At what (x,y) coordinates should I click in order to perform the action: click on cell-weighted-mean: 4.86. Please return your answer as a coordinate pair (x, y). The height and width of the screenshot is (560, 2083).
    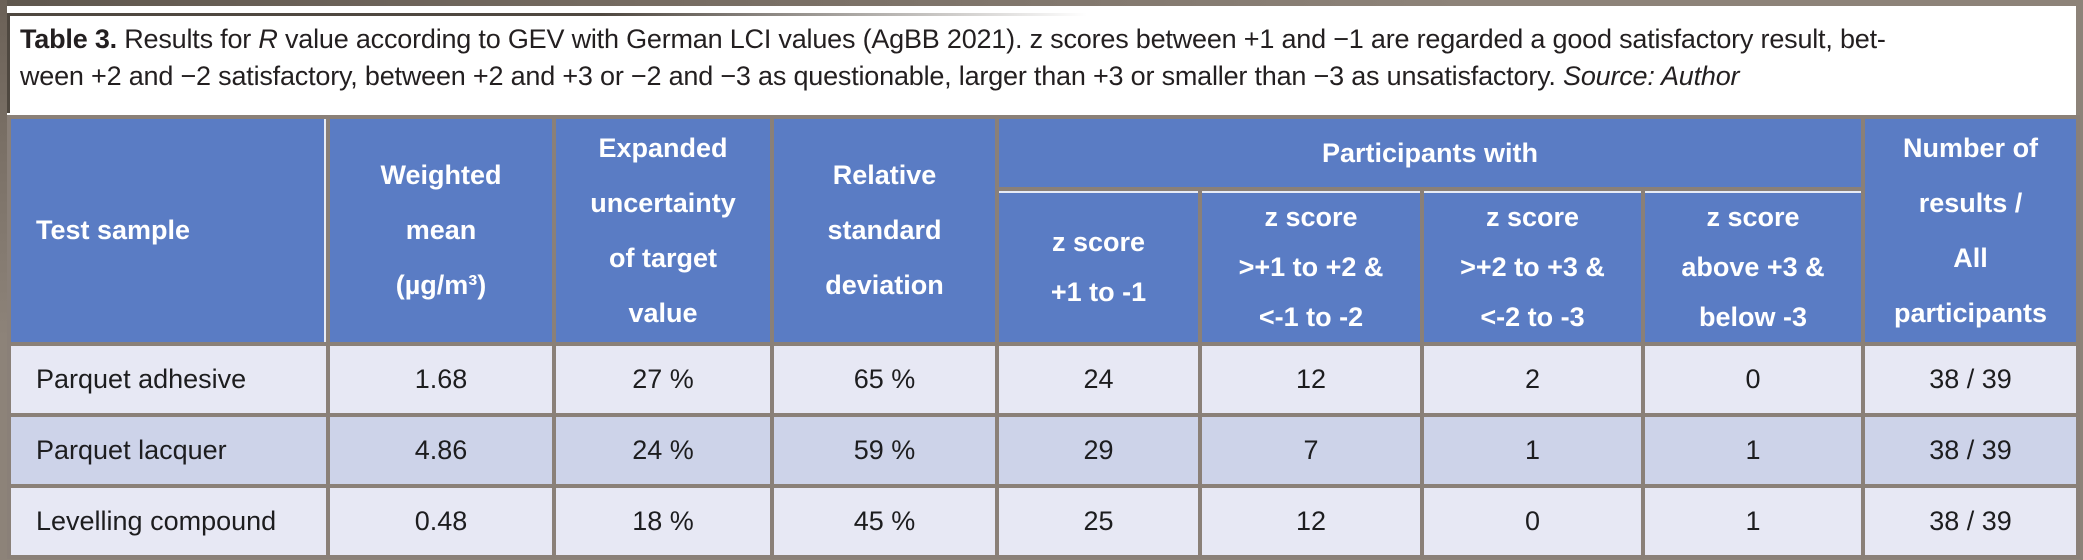
    Looking at the image, I should click on (441, 450).